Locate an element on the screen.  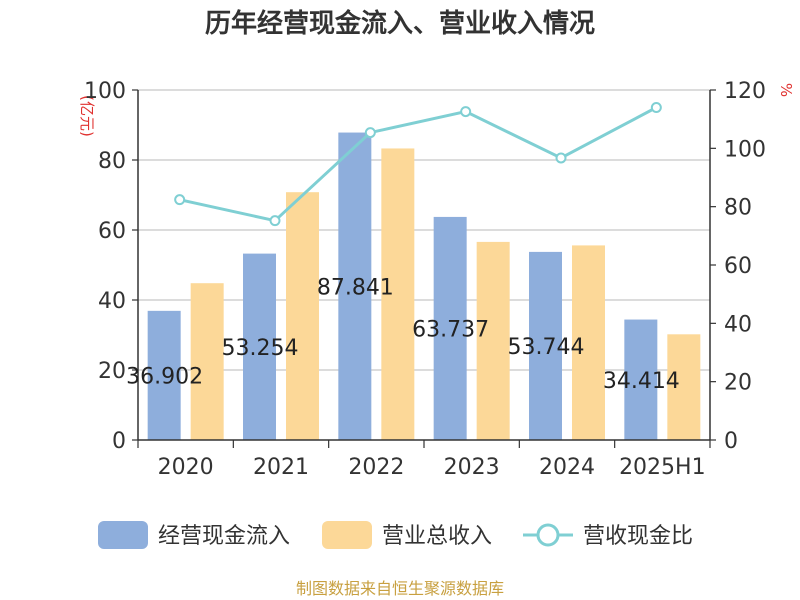
bar-data-label: 63.737 is located at coordinates (450, 329).